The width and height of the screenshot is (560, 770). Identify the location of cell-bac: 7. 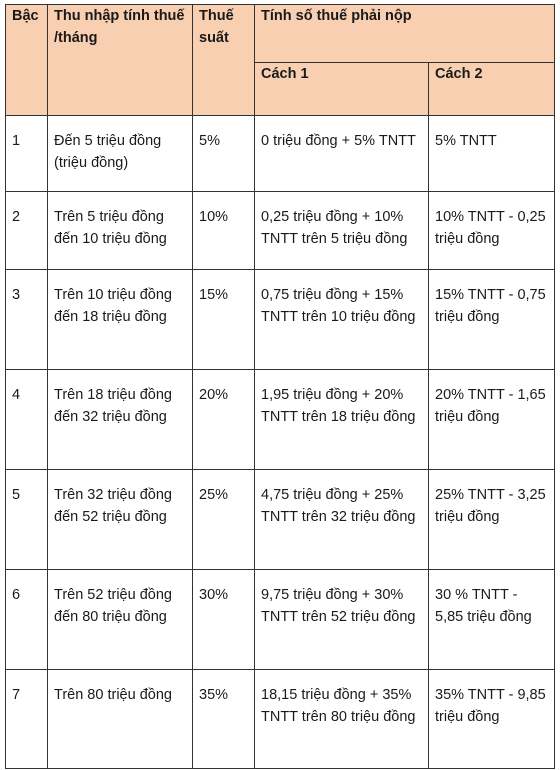
(26, 719).